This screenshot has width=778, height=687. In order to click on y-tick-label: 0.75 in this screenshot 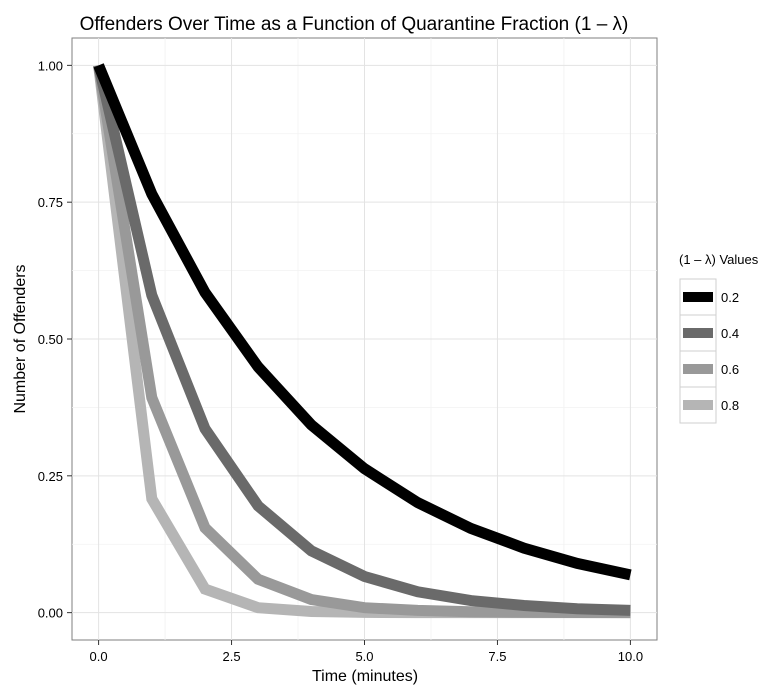, I will do `click(50, 202)`.